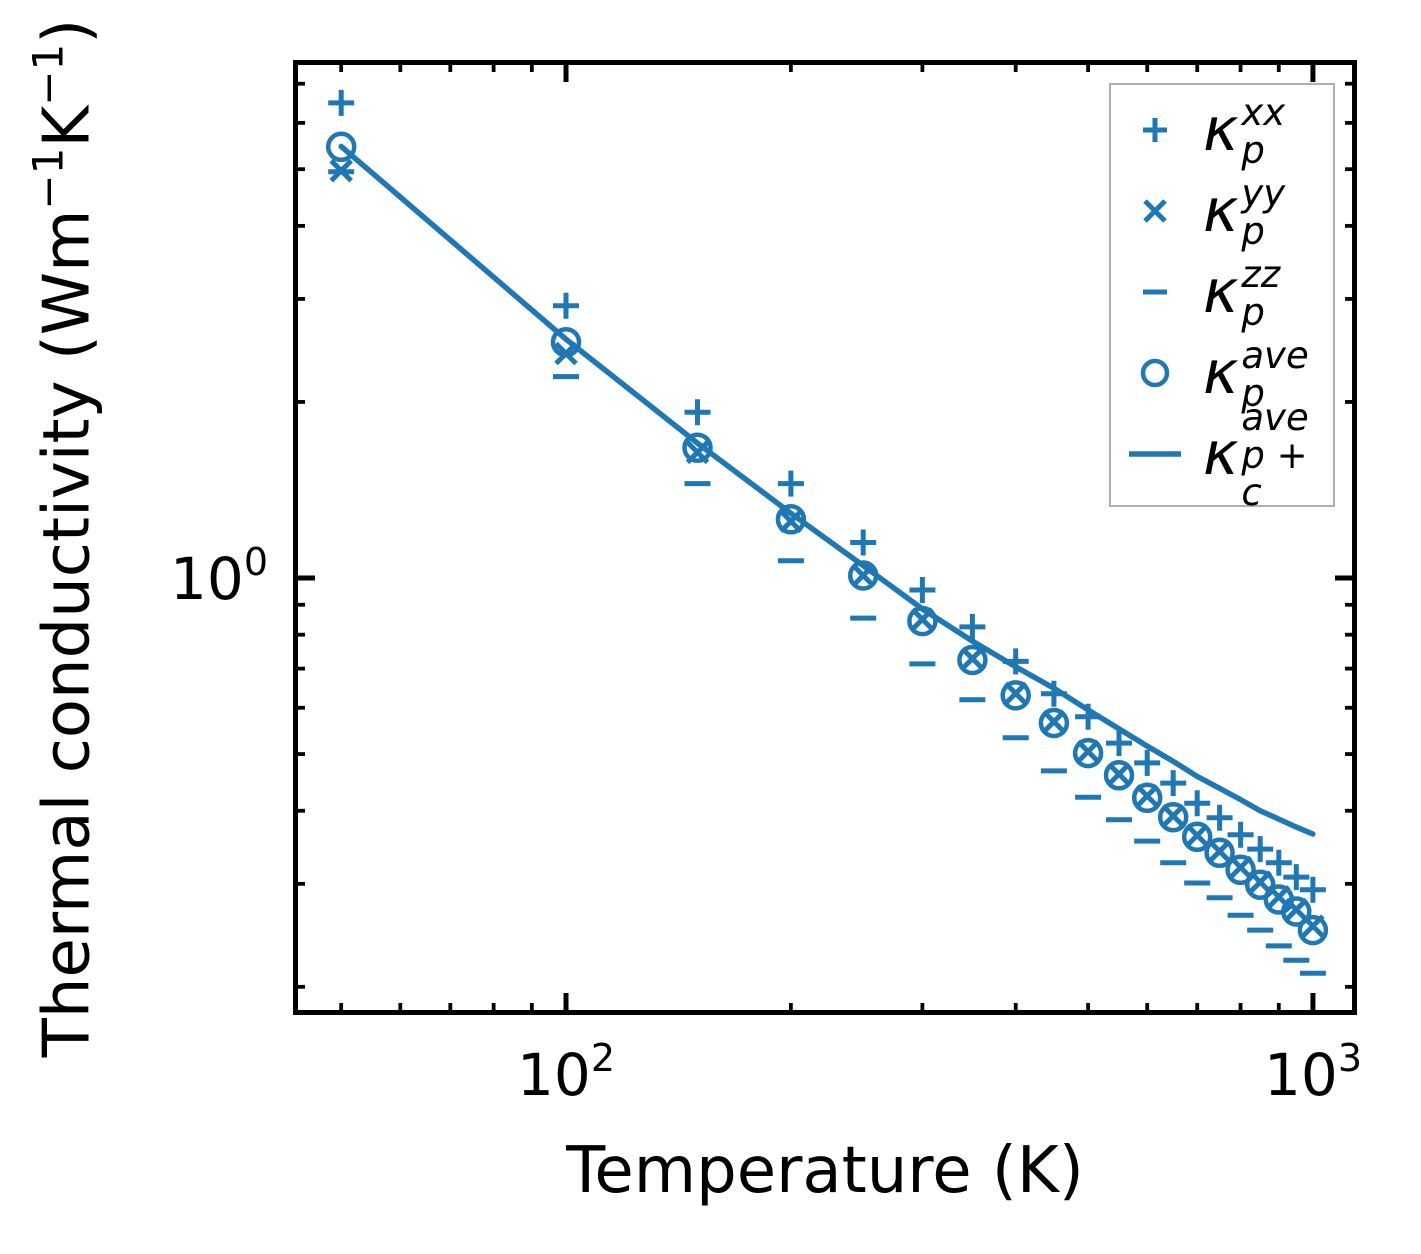 This screenshot has height=1254, width=1421. I want to click on y-tick-label-1: 100, so click(219, 576).